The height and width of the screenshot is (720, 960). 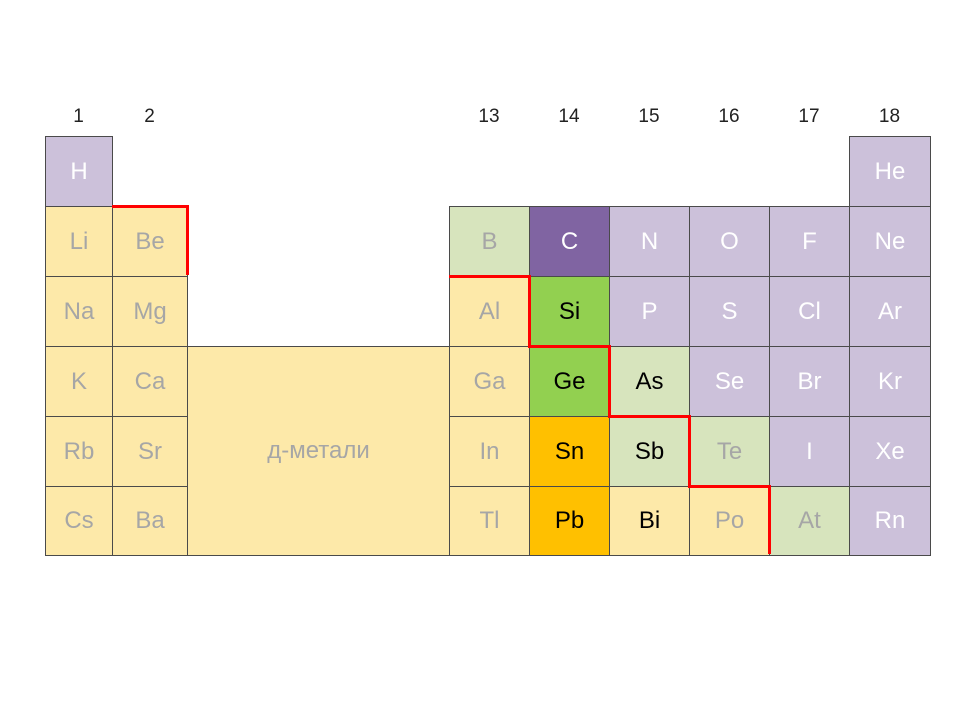 What do you see at coordinates (649, 311) in the screenshot?
I see `element-cell-p: P` at bounding box center [649, 311].